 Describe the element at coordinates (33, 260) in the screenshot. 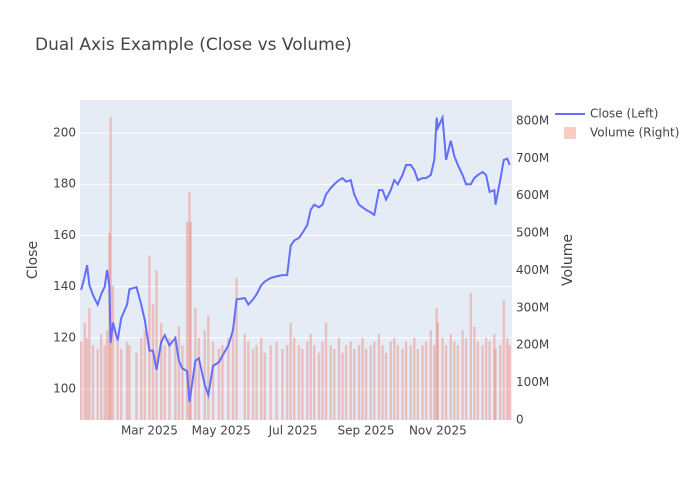

I see `y-axis-title: Close` at that location.